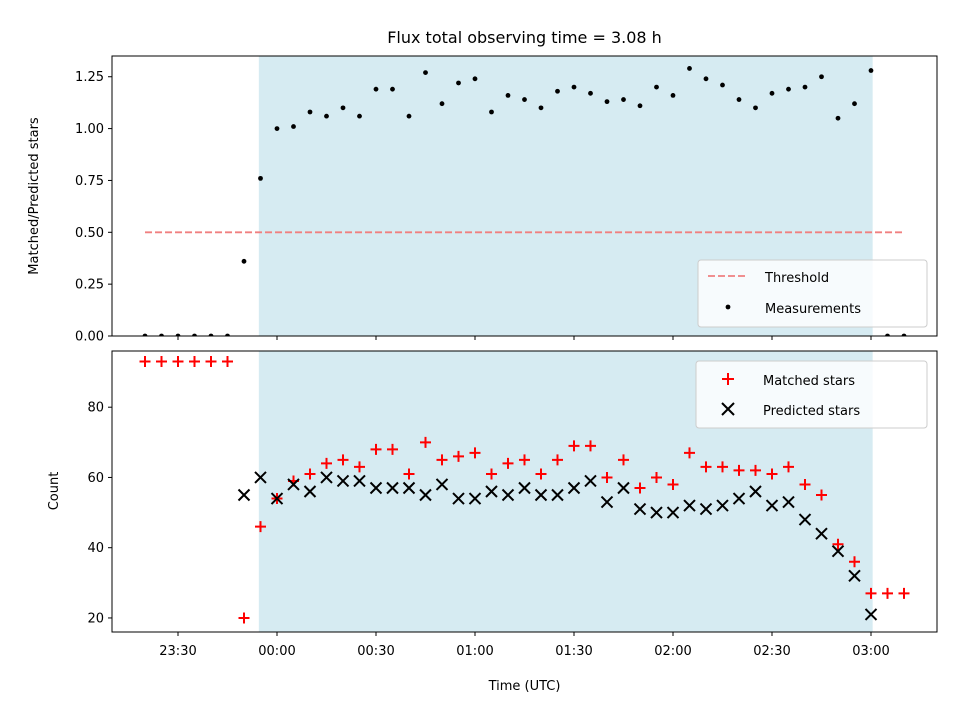 The height and width of the screenshot is (720, 960). Describe the element at coordinates (95, 408) in the screenshot. I see `bottom-y-tick-label: 80` at that location.